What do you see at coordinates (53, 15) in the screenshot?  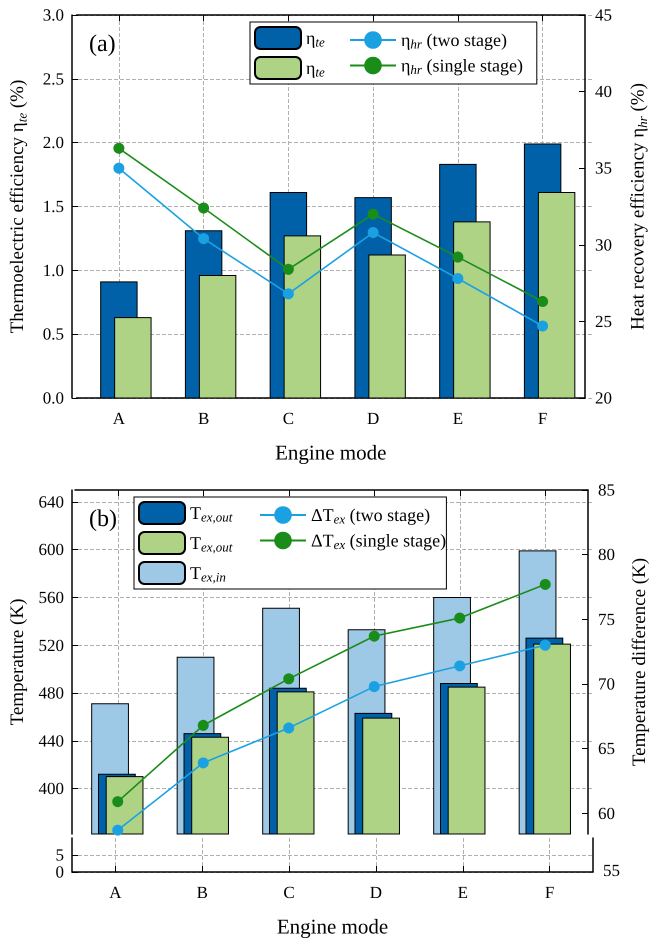 I see `y-tick-label: 3.0` at bounding box center [53, 15].